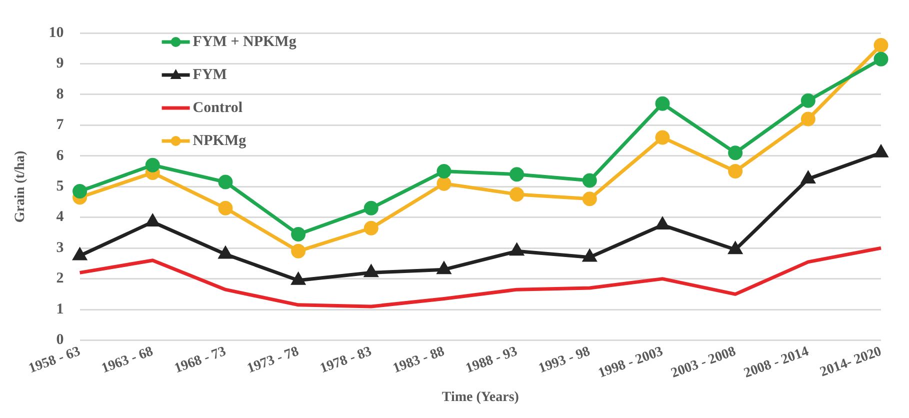 The width and height of the screenshot is (909, 418). I want to click on y-axis-title: Grain (t/ha), so click(20, 186).